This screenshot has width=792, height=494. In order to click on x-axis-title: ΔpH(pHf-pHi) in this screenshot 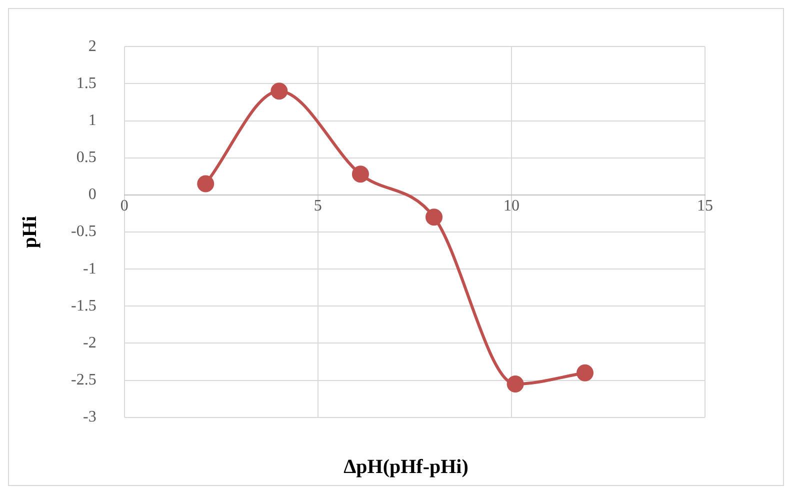, I will do `click(406, 467)`.